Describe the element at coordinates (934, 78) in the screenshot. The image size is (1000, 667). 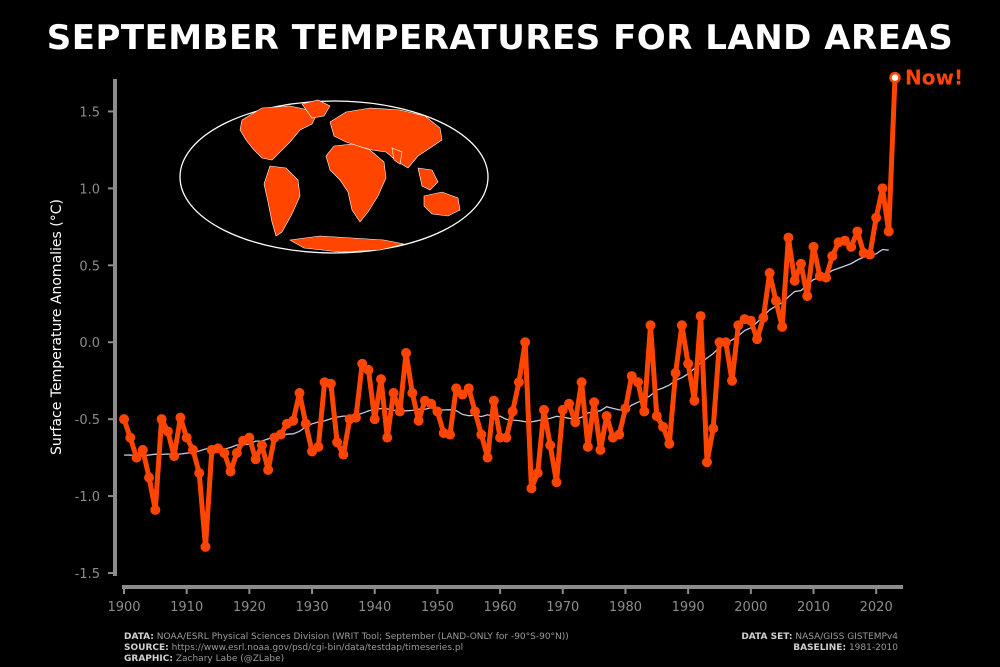
I see `now-annotation: Now!` at that location.